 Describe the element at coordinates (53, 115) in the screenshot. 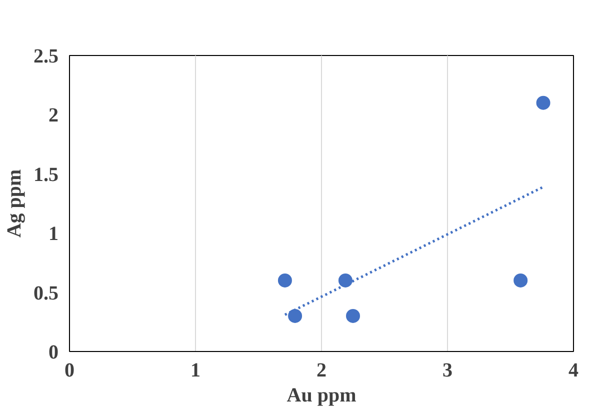

I see `y-tick-label: 2` at that location.